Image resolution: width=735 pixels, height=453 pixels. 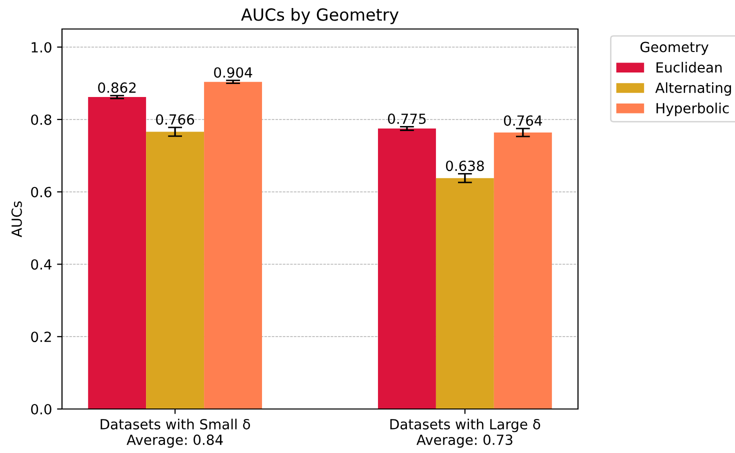 What do you see at coordinates (41, 264) in the screenshot?
I see `y-tick-label: 0.4` at bounding box center [41, 264].